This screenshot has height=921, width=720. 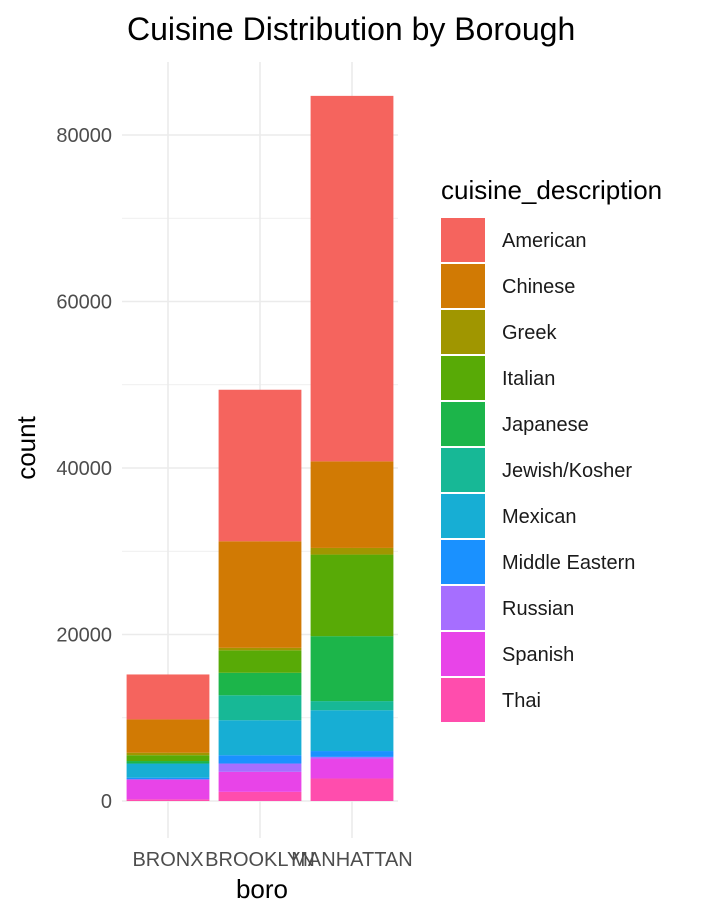 I want to click on y-tick-label: 40000, so click(x=84, y=469).